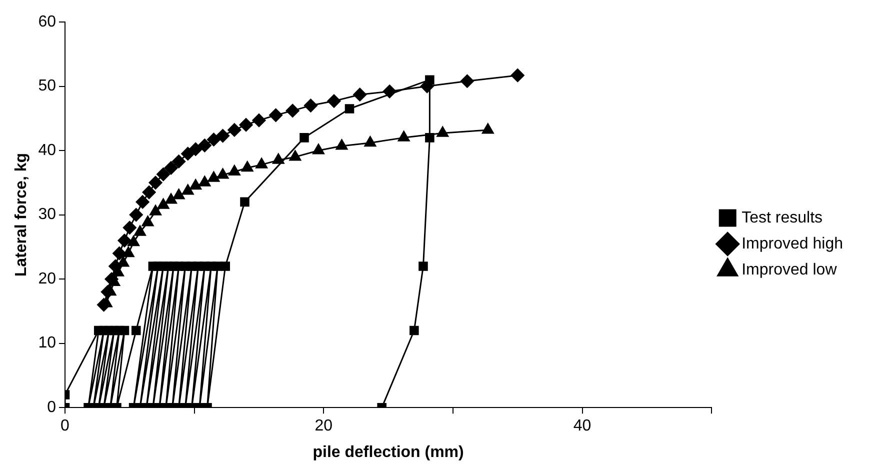 The image size is (869, 474). What do you see at coordinates (790, 269) in the screenshot?
I see `legend-label: Improved low` at bounding box center [790, 269].